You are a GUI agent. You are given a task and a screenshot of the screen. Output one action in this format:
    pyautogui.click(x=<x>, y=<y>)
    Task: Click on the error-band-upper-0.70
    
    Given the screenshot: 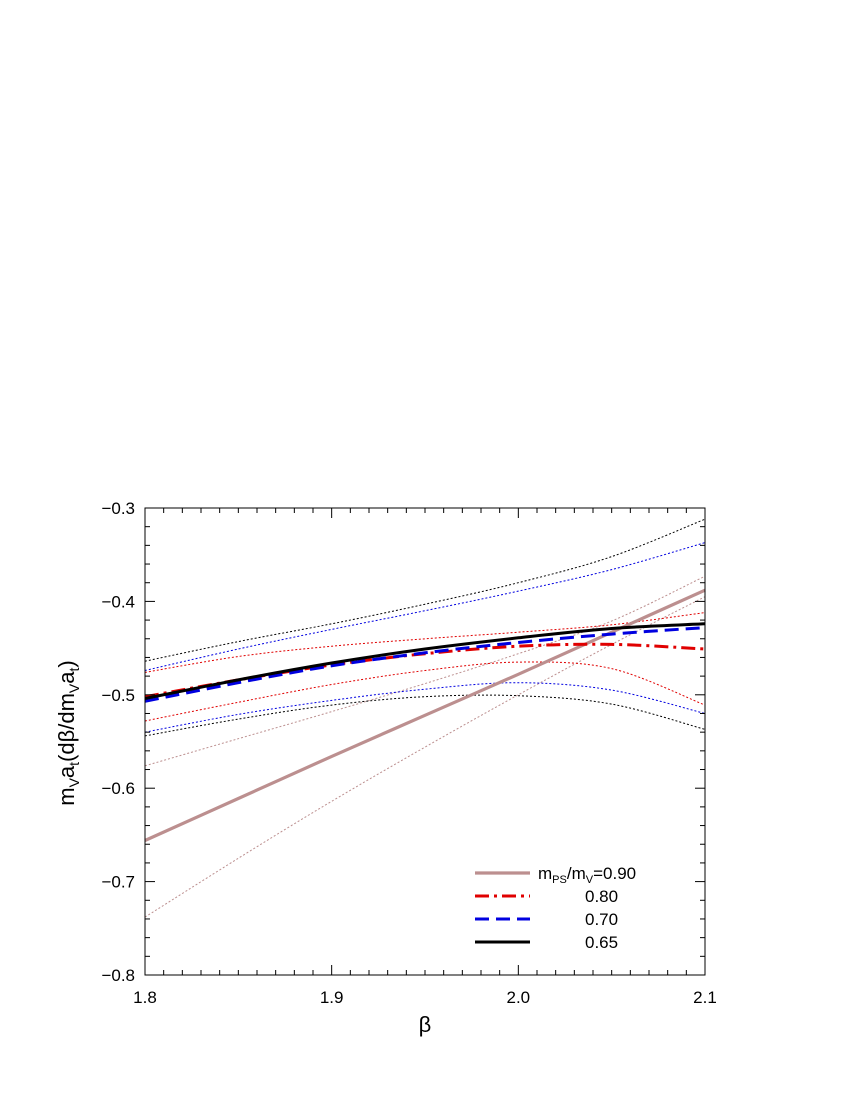 What is the action you would take?
    pyautogui.click(x=425, y=606)
    